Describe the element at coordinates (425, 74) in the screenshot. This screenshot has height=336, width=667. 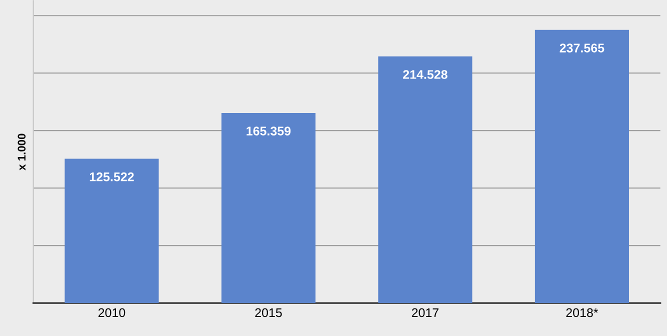
I see `data-label: 214.528` at that location.